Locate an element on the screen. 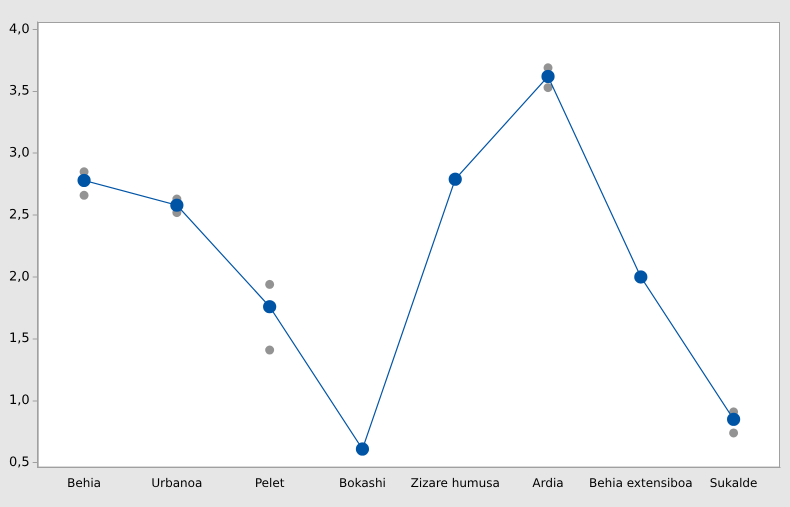 The height and width of the screenshot is (507, 790). x-tick-label: Pelet is located at coordinates (269, 483).